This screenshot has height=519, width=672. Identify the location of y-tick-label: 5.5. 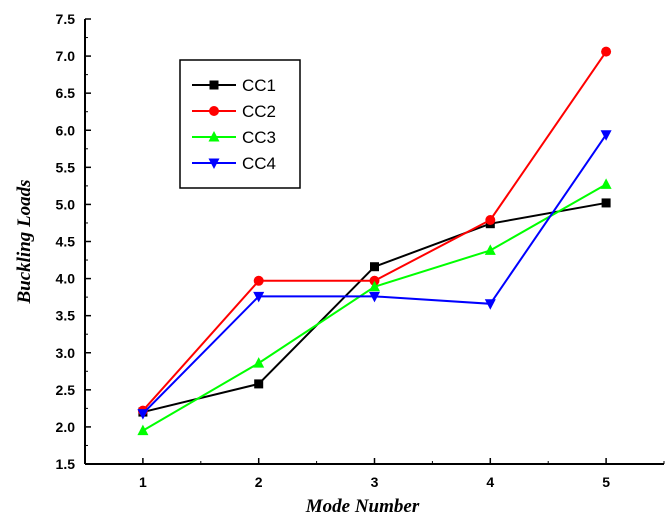
(66, 167).